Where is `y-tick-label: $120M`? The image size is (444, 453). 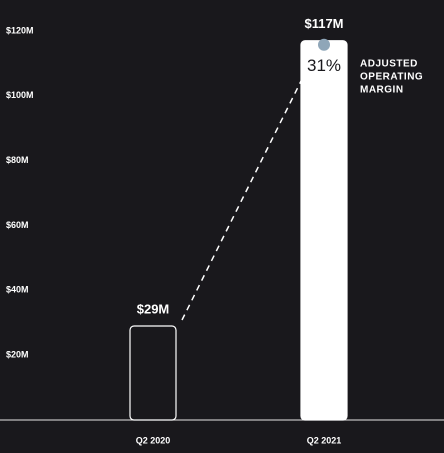 y-tick-label: $120M is located at coordinates (20, 30).